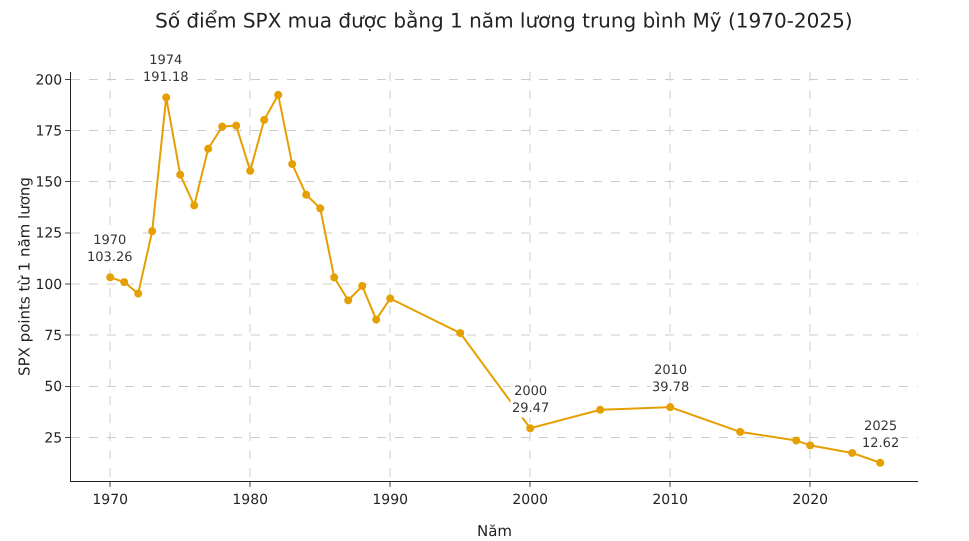  Describe the element at coordinates (165, 69) in the screenshot. I see `annotation: 1974 191.18` at that location.